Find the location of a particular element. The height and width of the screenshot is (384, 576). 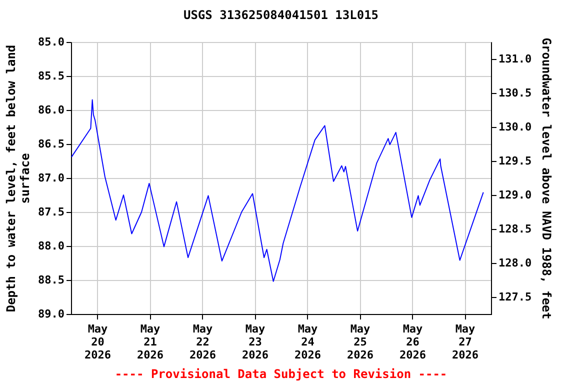

y2-tick-label: 129.0 is located at coordinates (515, 195).